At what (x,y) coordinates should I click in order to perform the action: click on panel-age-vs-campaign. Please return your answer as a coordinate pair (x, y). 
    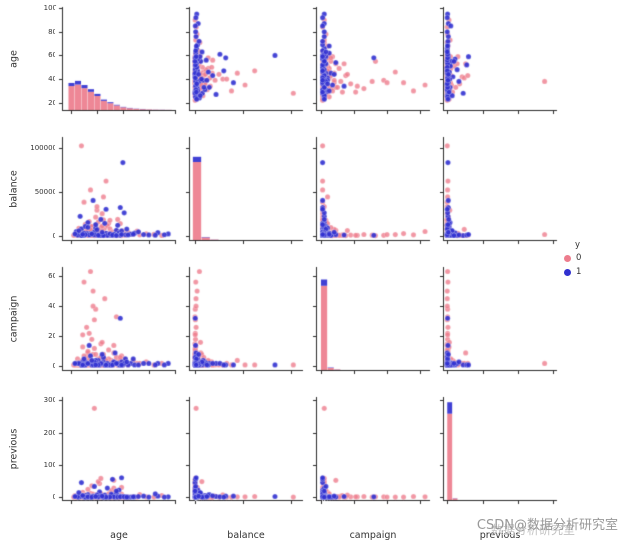
    Looking at the image, I should click on (370, 62).